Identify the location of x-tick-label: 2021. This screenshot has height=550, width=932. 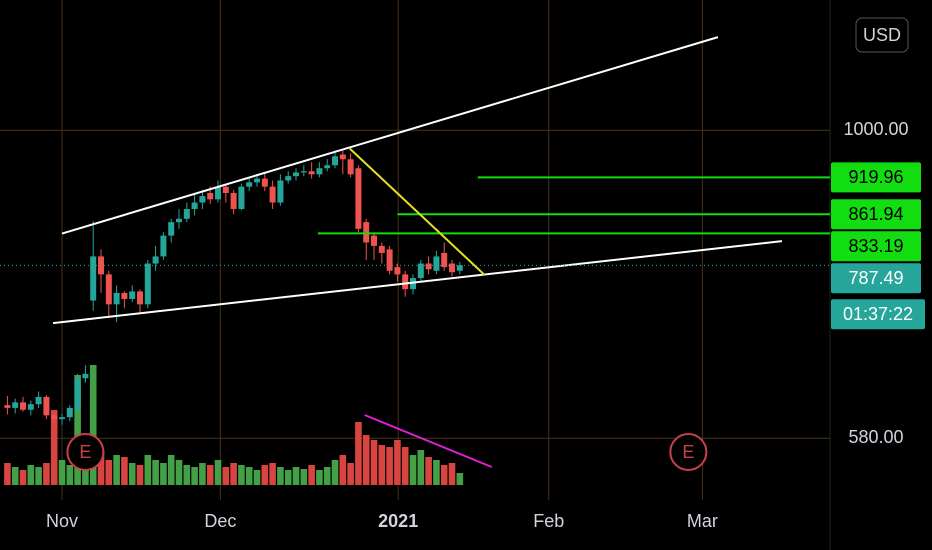
(398, 521).